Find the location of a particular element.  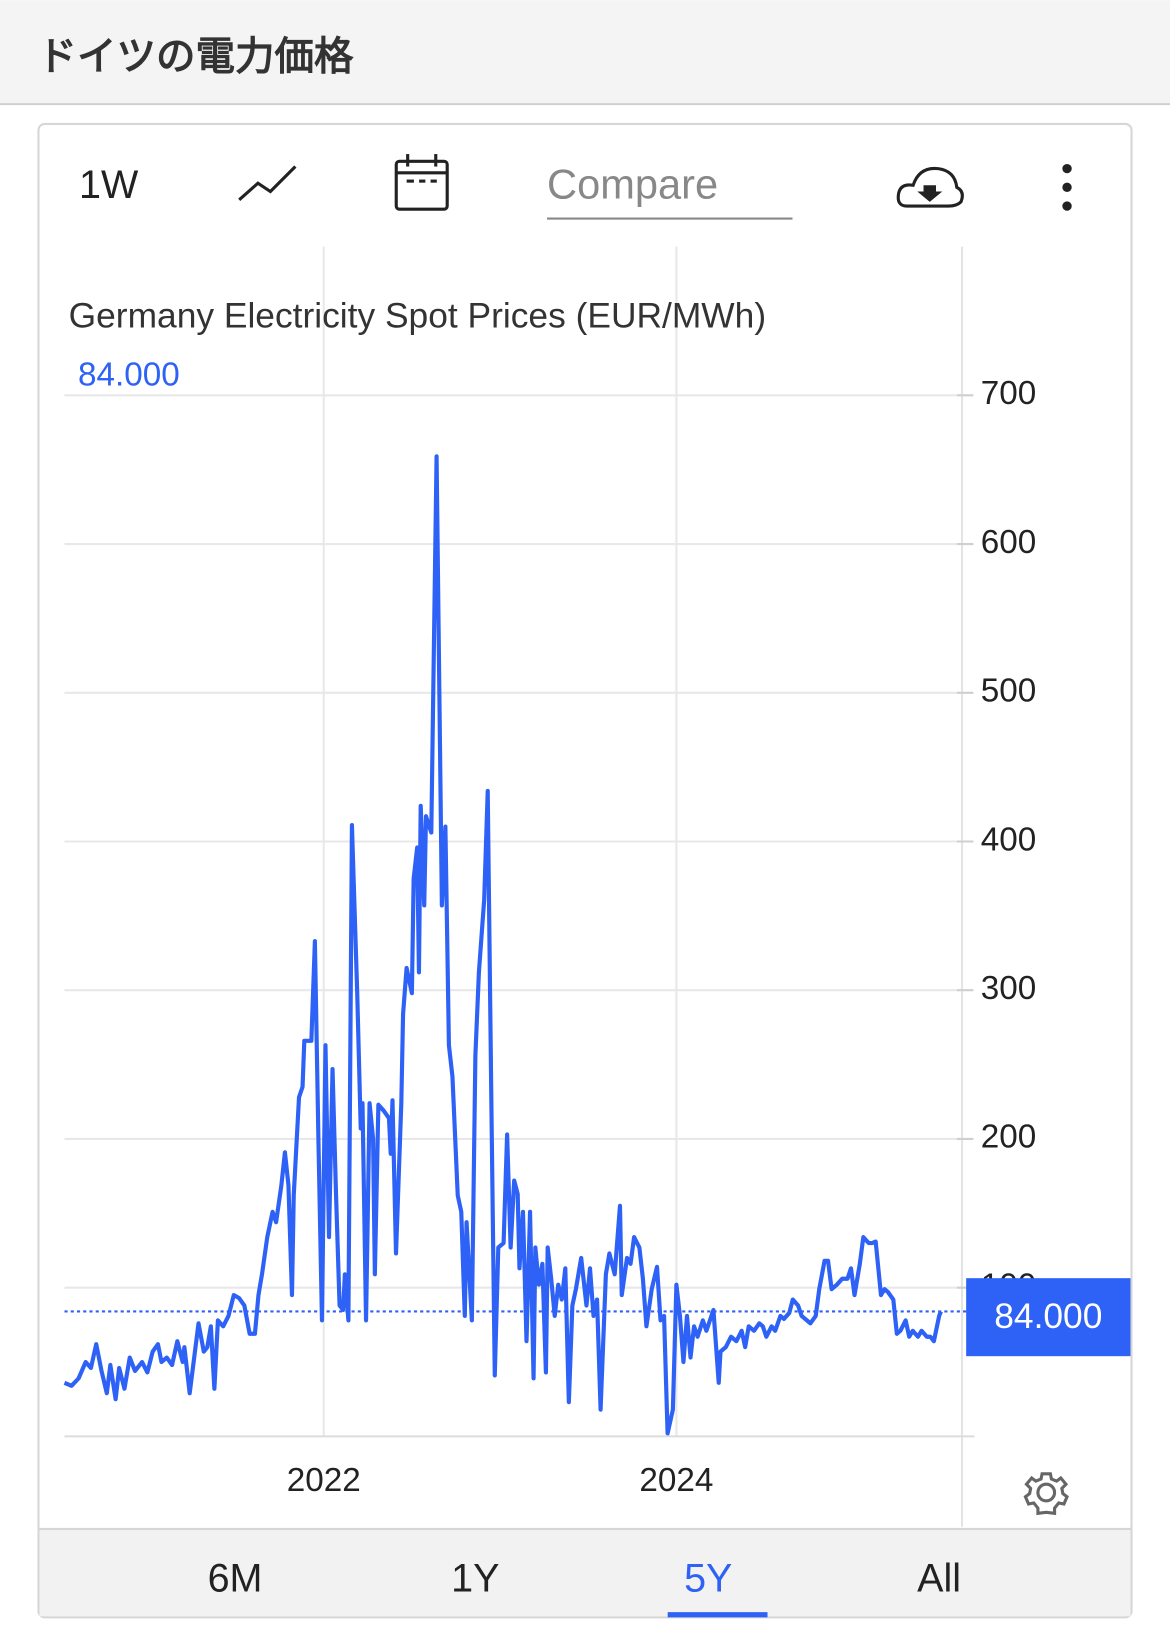

range-button: 1Y is located at coordinates (475, 1578).